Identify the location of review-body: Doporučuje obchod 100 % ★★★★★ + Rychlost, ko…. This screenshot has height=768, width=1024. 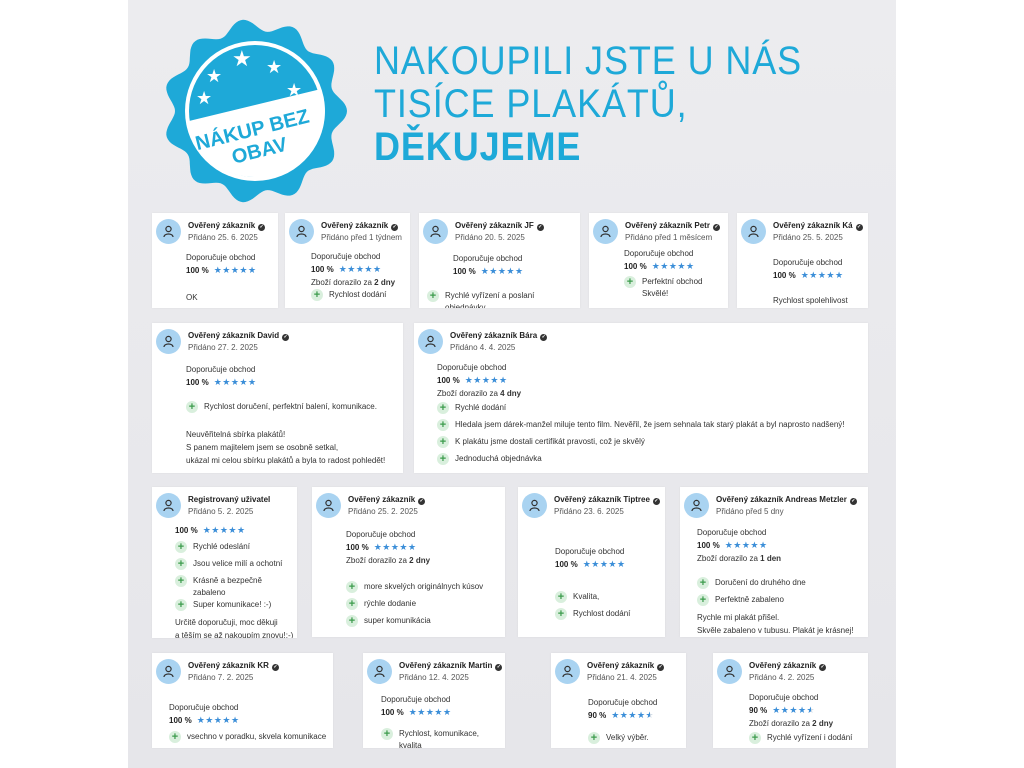
(441, 720).